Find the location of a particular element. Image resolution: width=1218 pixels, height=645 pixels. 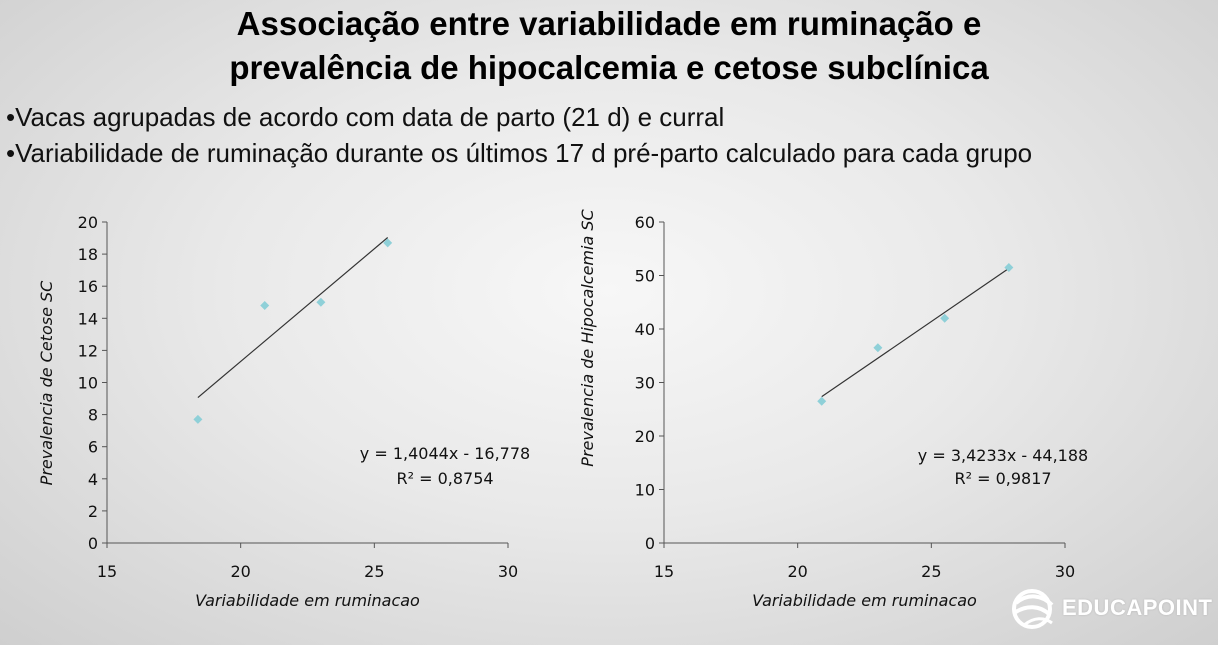

y-axis-label: Prevalencia de Cetose SC is located at coordinates (46, 382).